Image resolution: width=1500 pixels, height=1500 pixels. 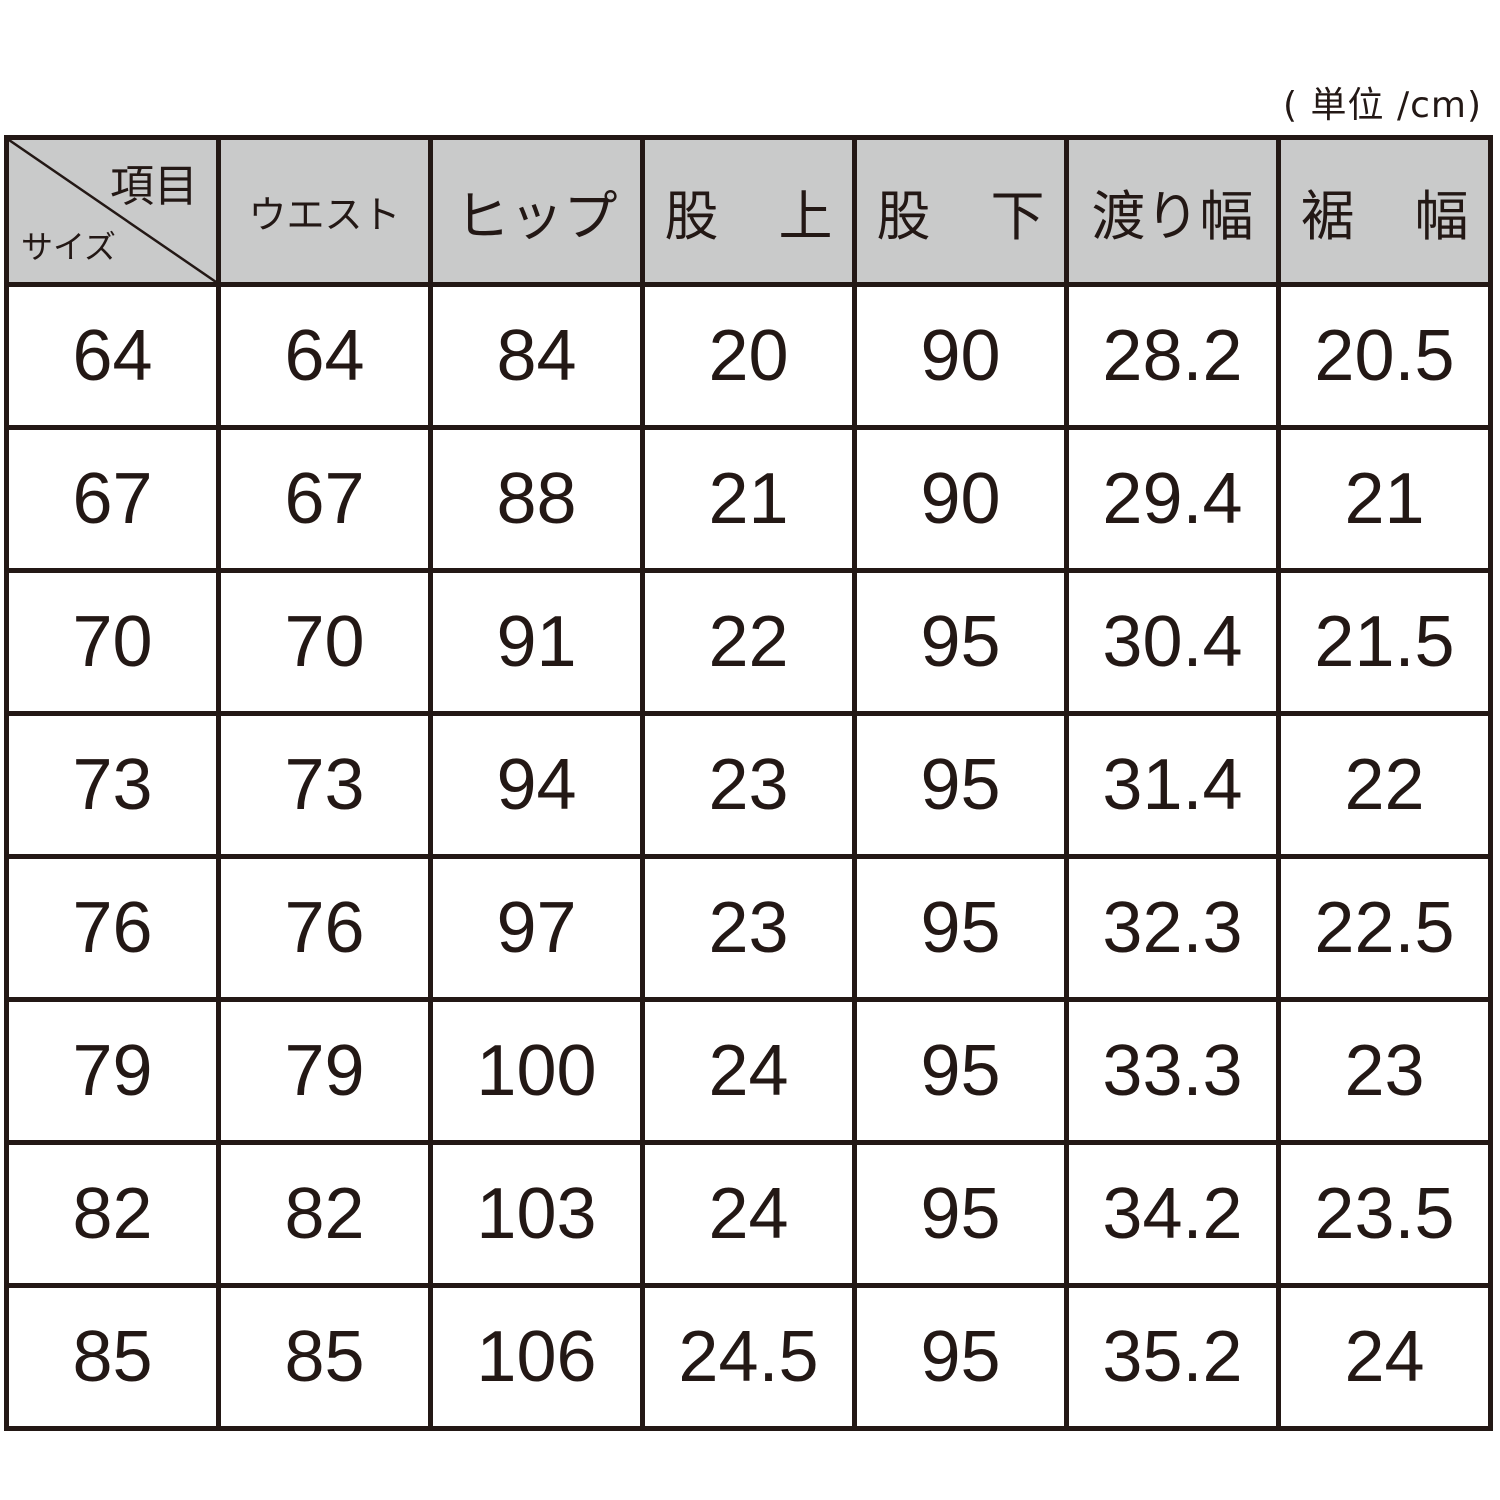 What do you see at coordinates (112, 499) in the screenshot?
I see `cell-size: 67` at bounding box center [112, 499].